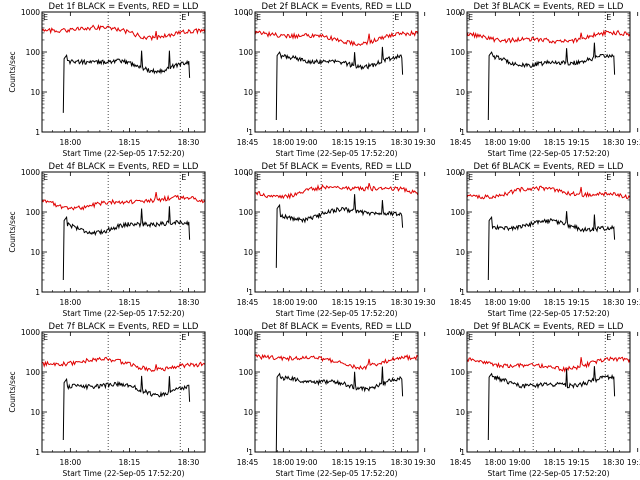 This screenshot has height=480, width=640. I want to click on panel-title: Det 8f BLACK = Events, RED = LLD, so click(337, 327).